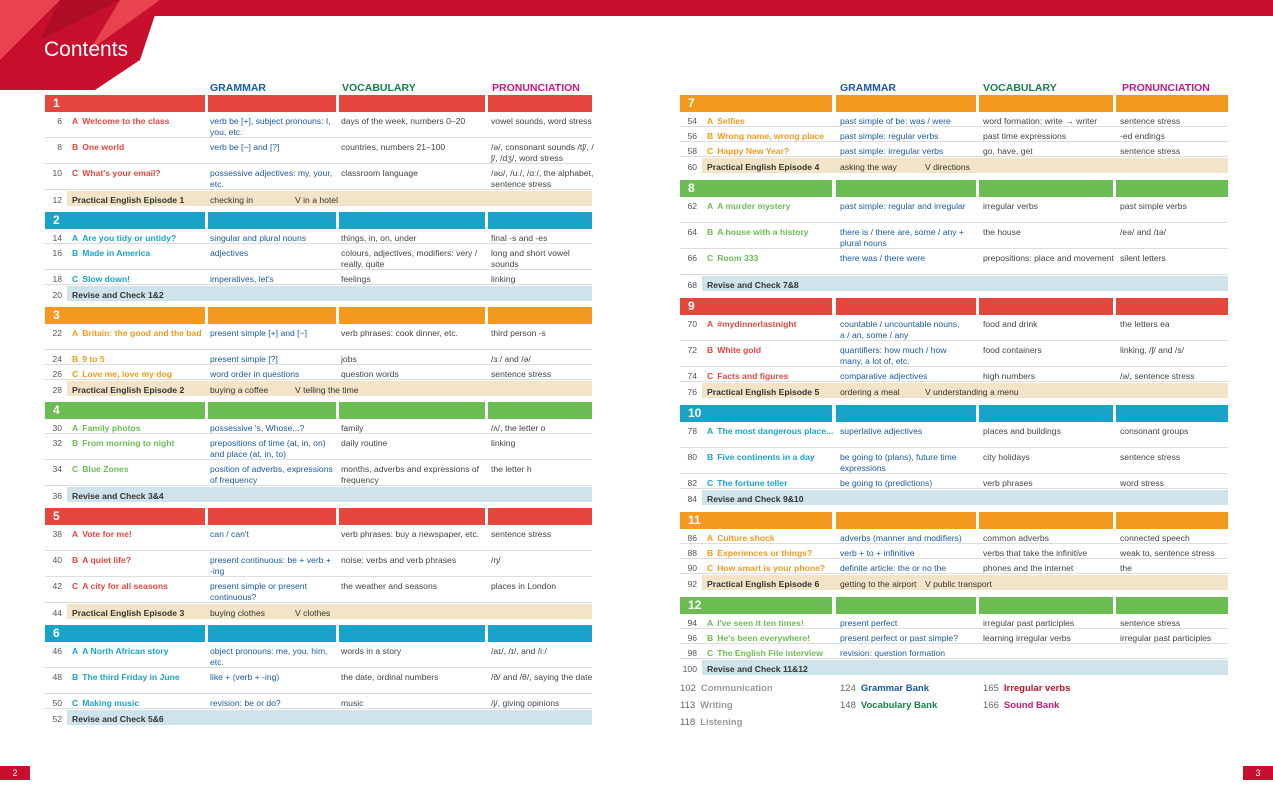  Describe the element at coordinates (138, 121) in the screenshot. I see `lesson-title: A Welcome to the class` at that location.